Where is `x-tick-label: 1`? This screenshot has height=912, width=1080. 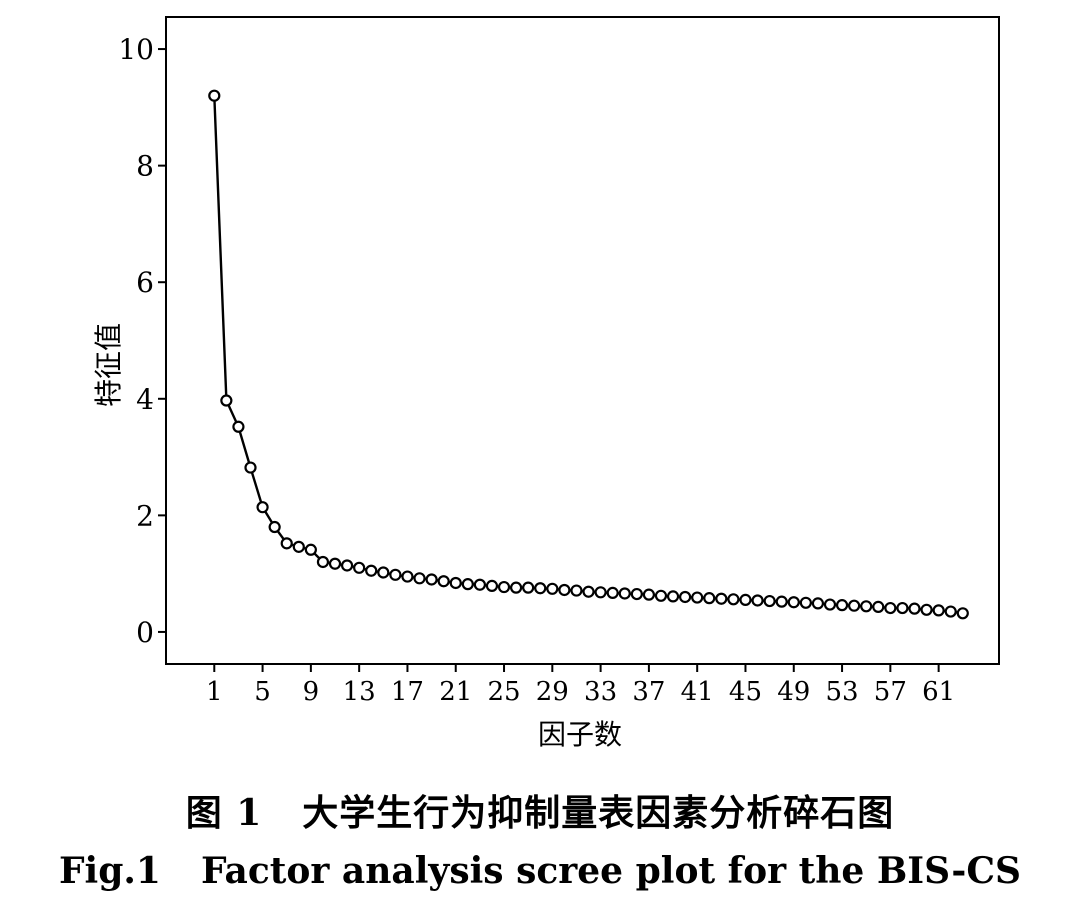
x-tick-label: 1 is located at coordinates (214, 692).